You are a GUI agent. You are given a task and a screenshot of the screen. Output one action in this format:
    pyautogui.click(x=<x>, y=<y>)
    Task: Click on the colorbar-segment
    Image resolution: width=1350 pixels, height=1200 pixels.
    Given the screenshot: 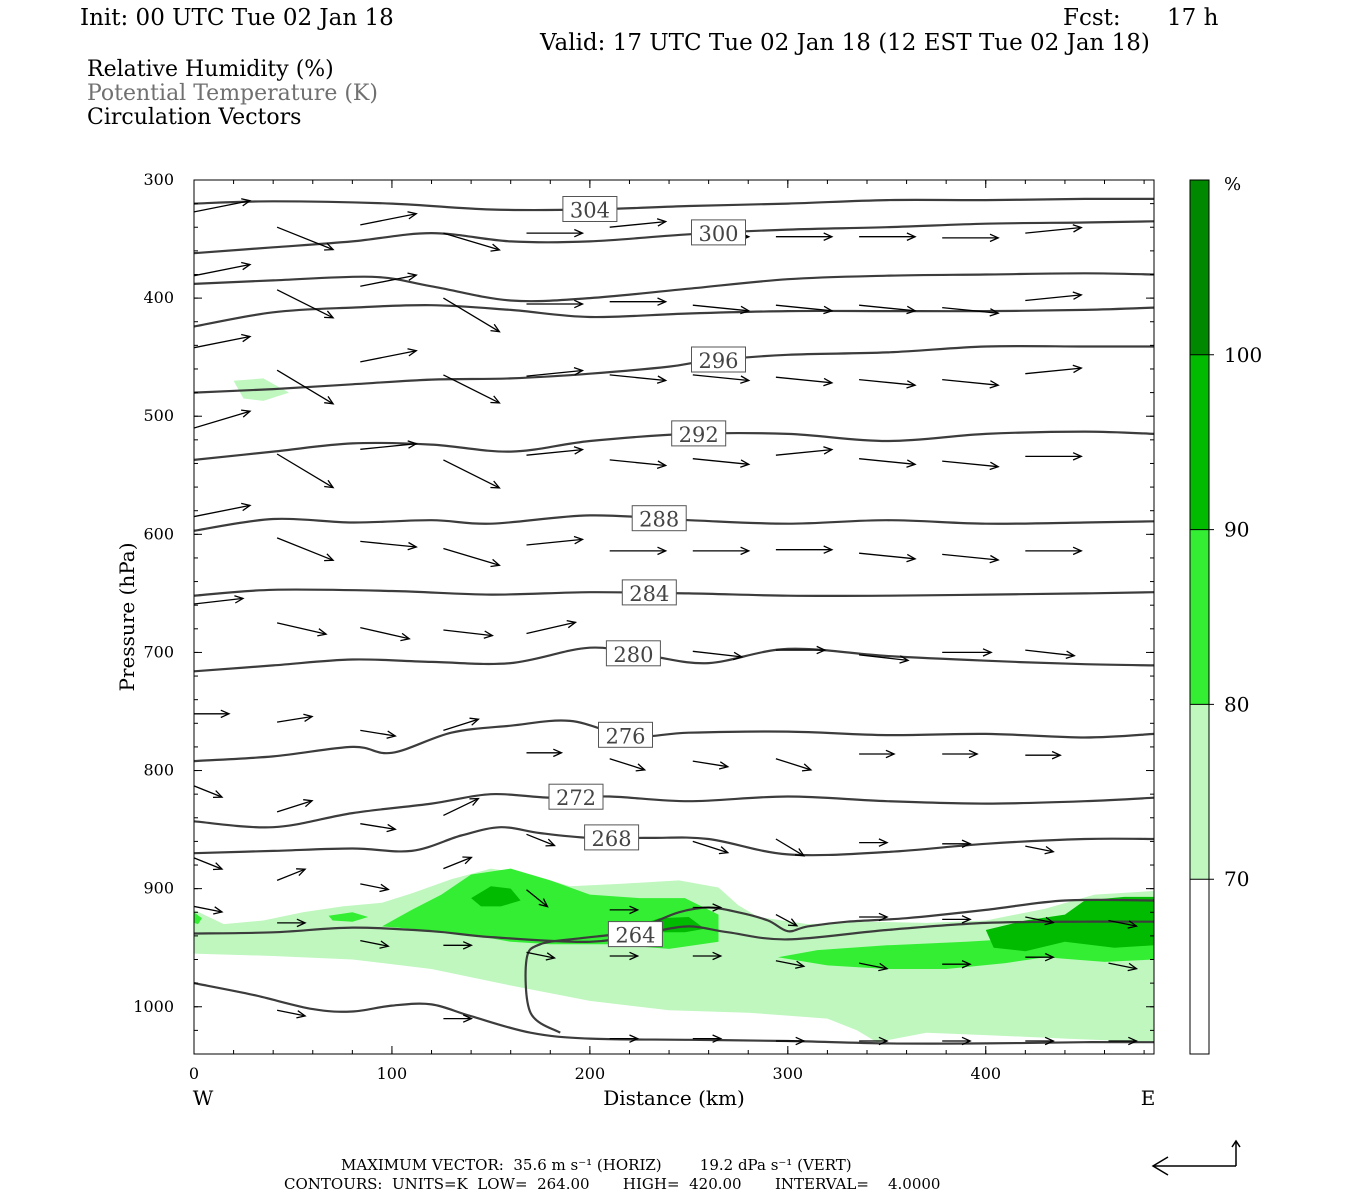 What is the action you would take?
    pyautogui.click(x=1199, y=442)
    